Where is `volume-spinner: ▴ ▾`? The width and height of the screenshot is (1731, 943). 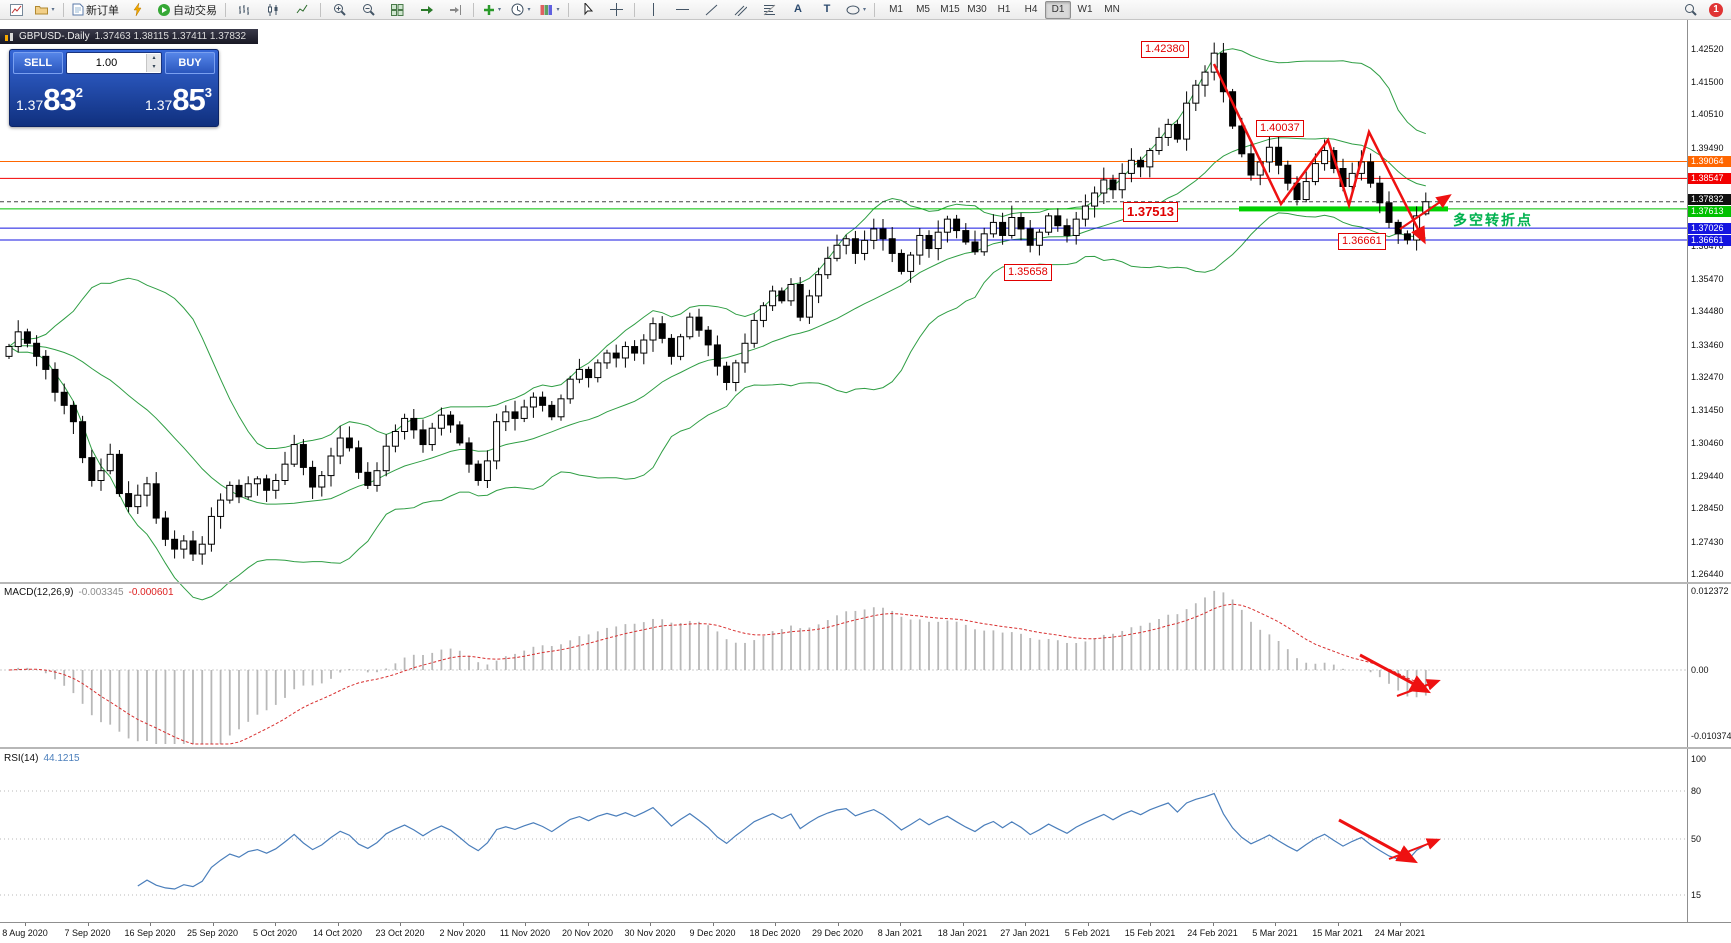
volume-spinner: ▴ ▾ is located at coordinates (153, 63).